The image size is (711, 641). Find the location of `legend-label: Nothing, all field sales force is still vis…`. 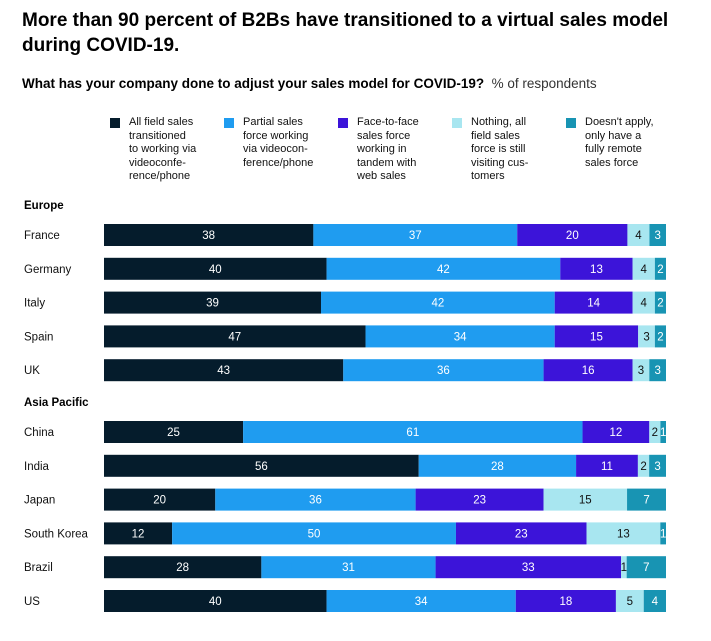

legend-label: Nothing, all field sales force is still vis… is located at coordinates (500, 149).